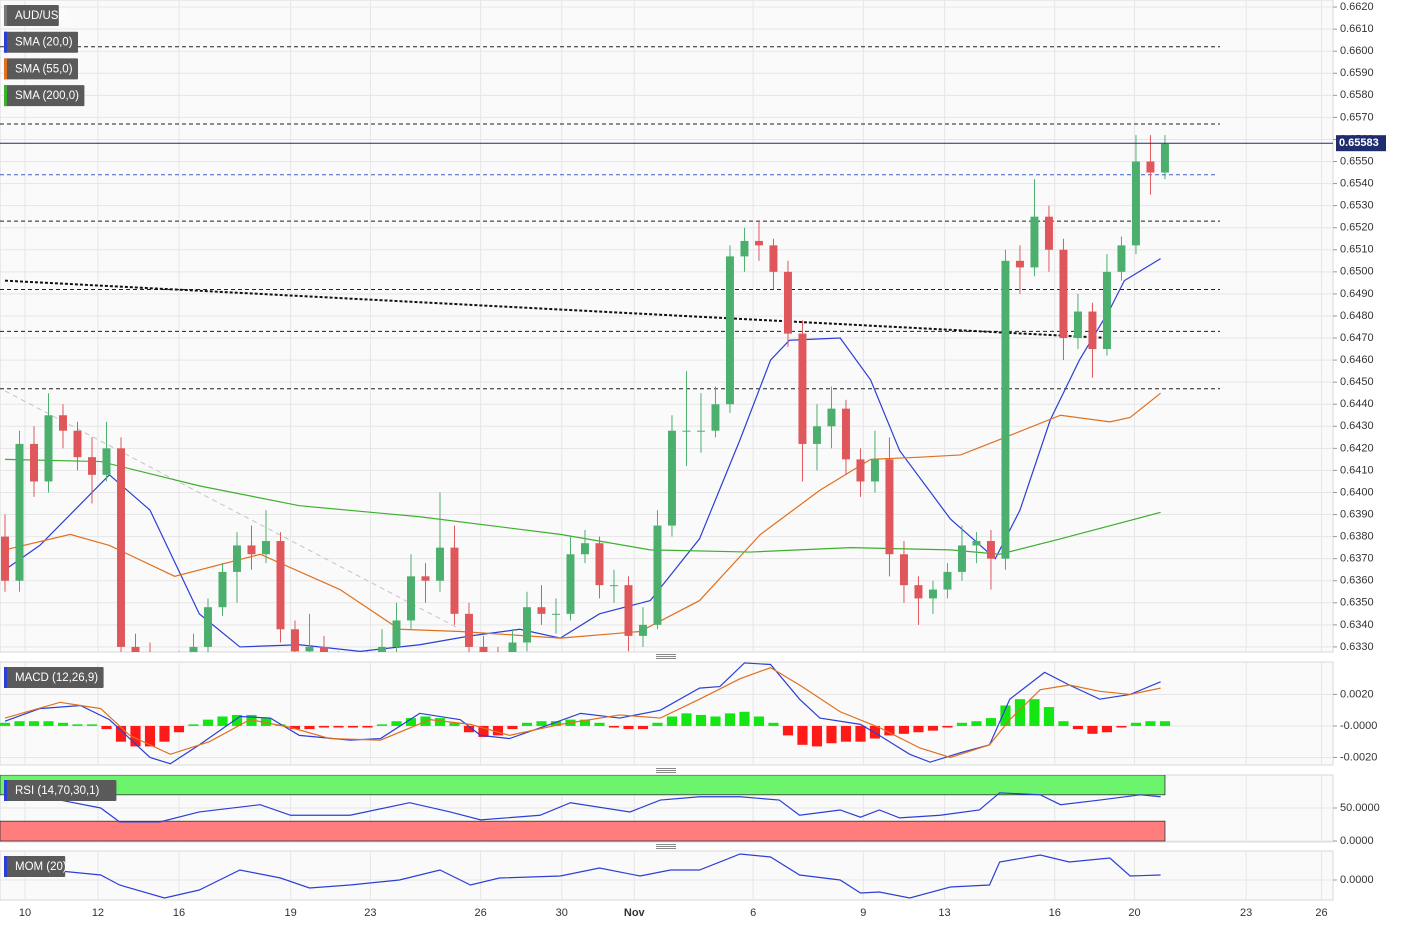  Describe the element at coordinates (1357, 183) in the screenshot. I see `y-tick-label: 0.6540` at that location.